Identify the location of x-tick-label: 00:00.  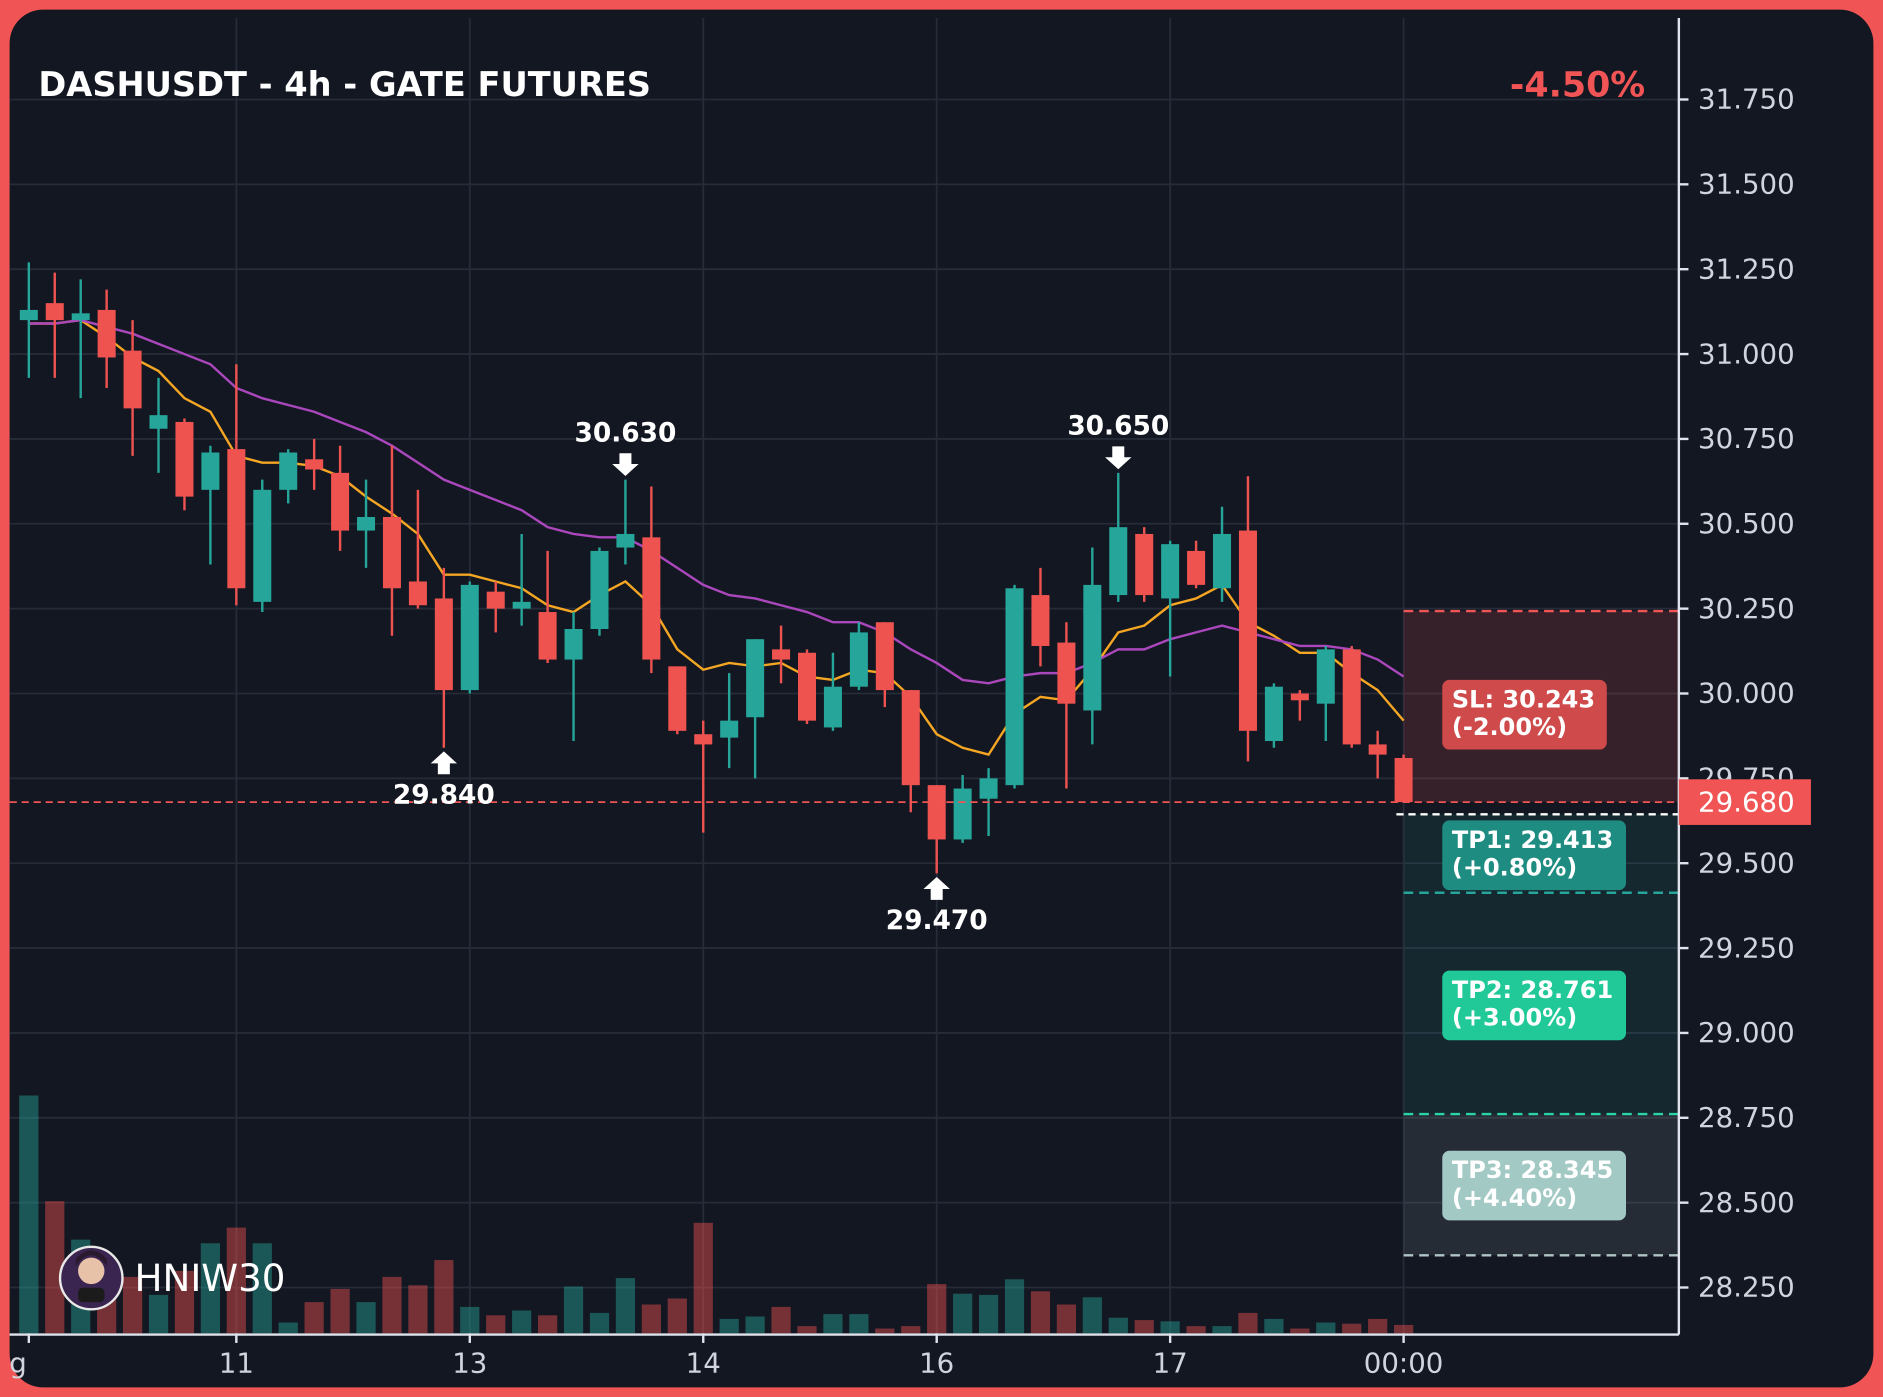
(1404, 1363).